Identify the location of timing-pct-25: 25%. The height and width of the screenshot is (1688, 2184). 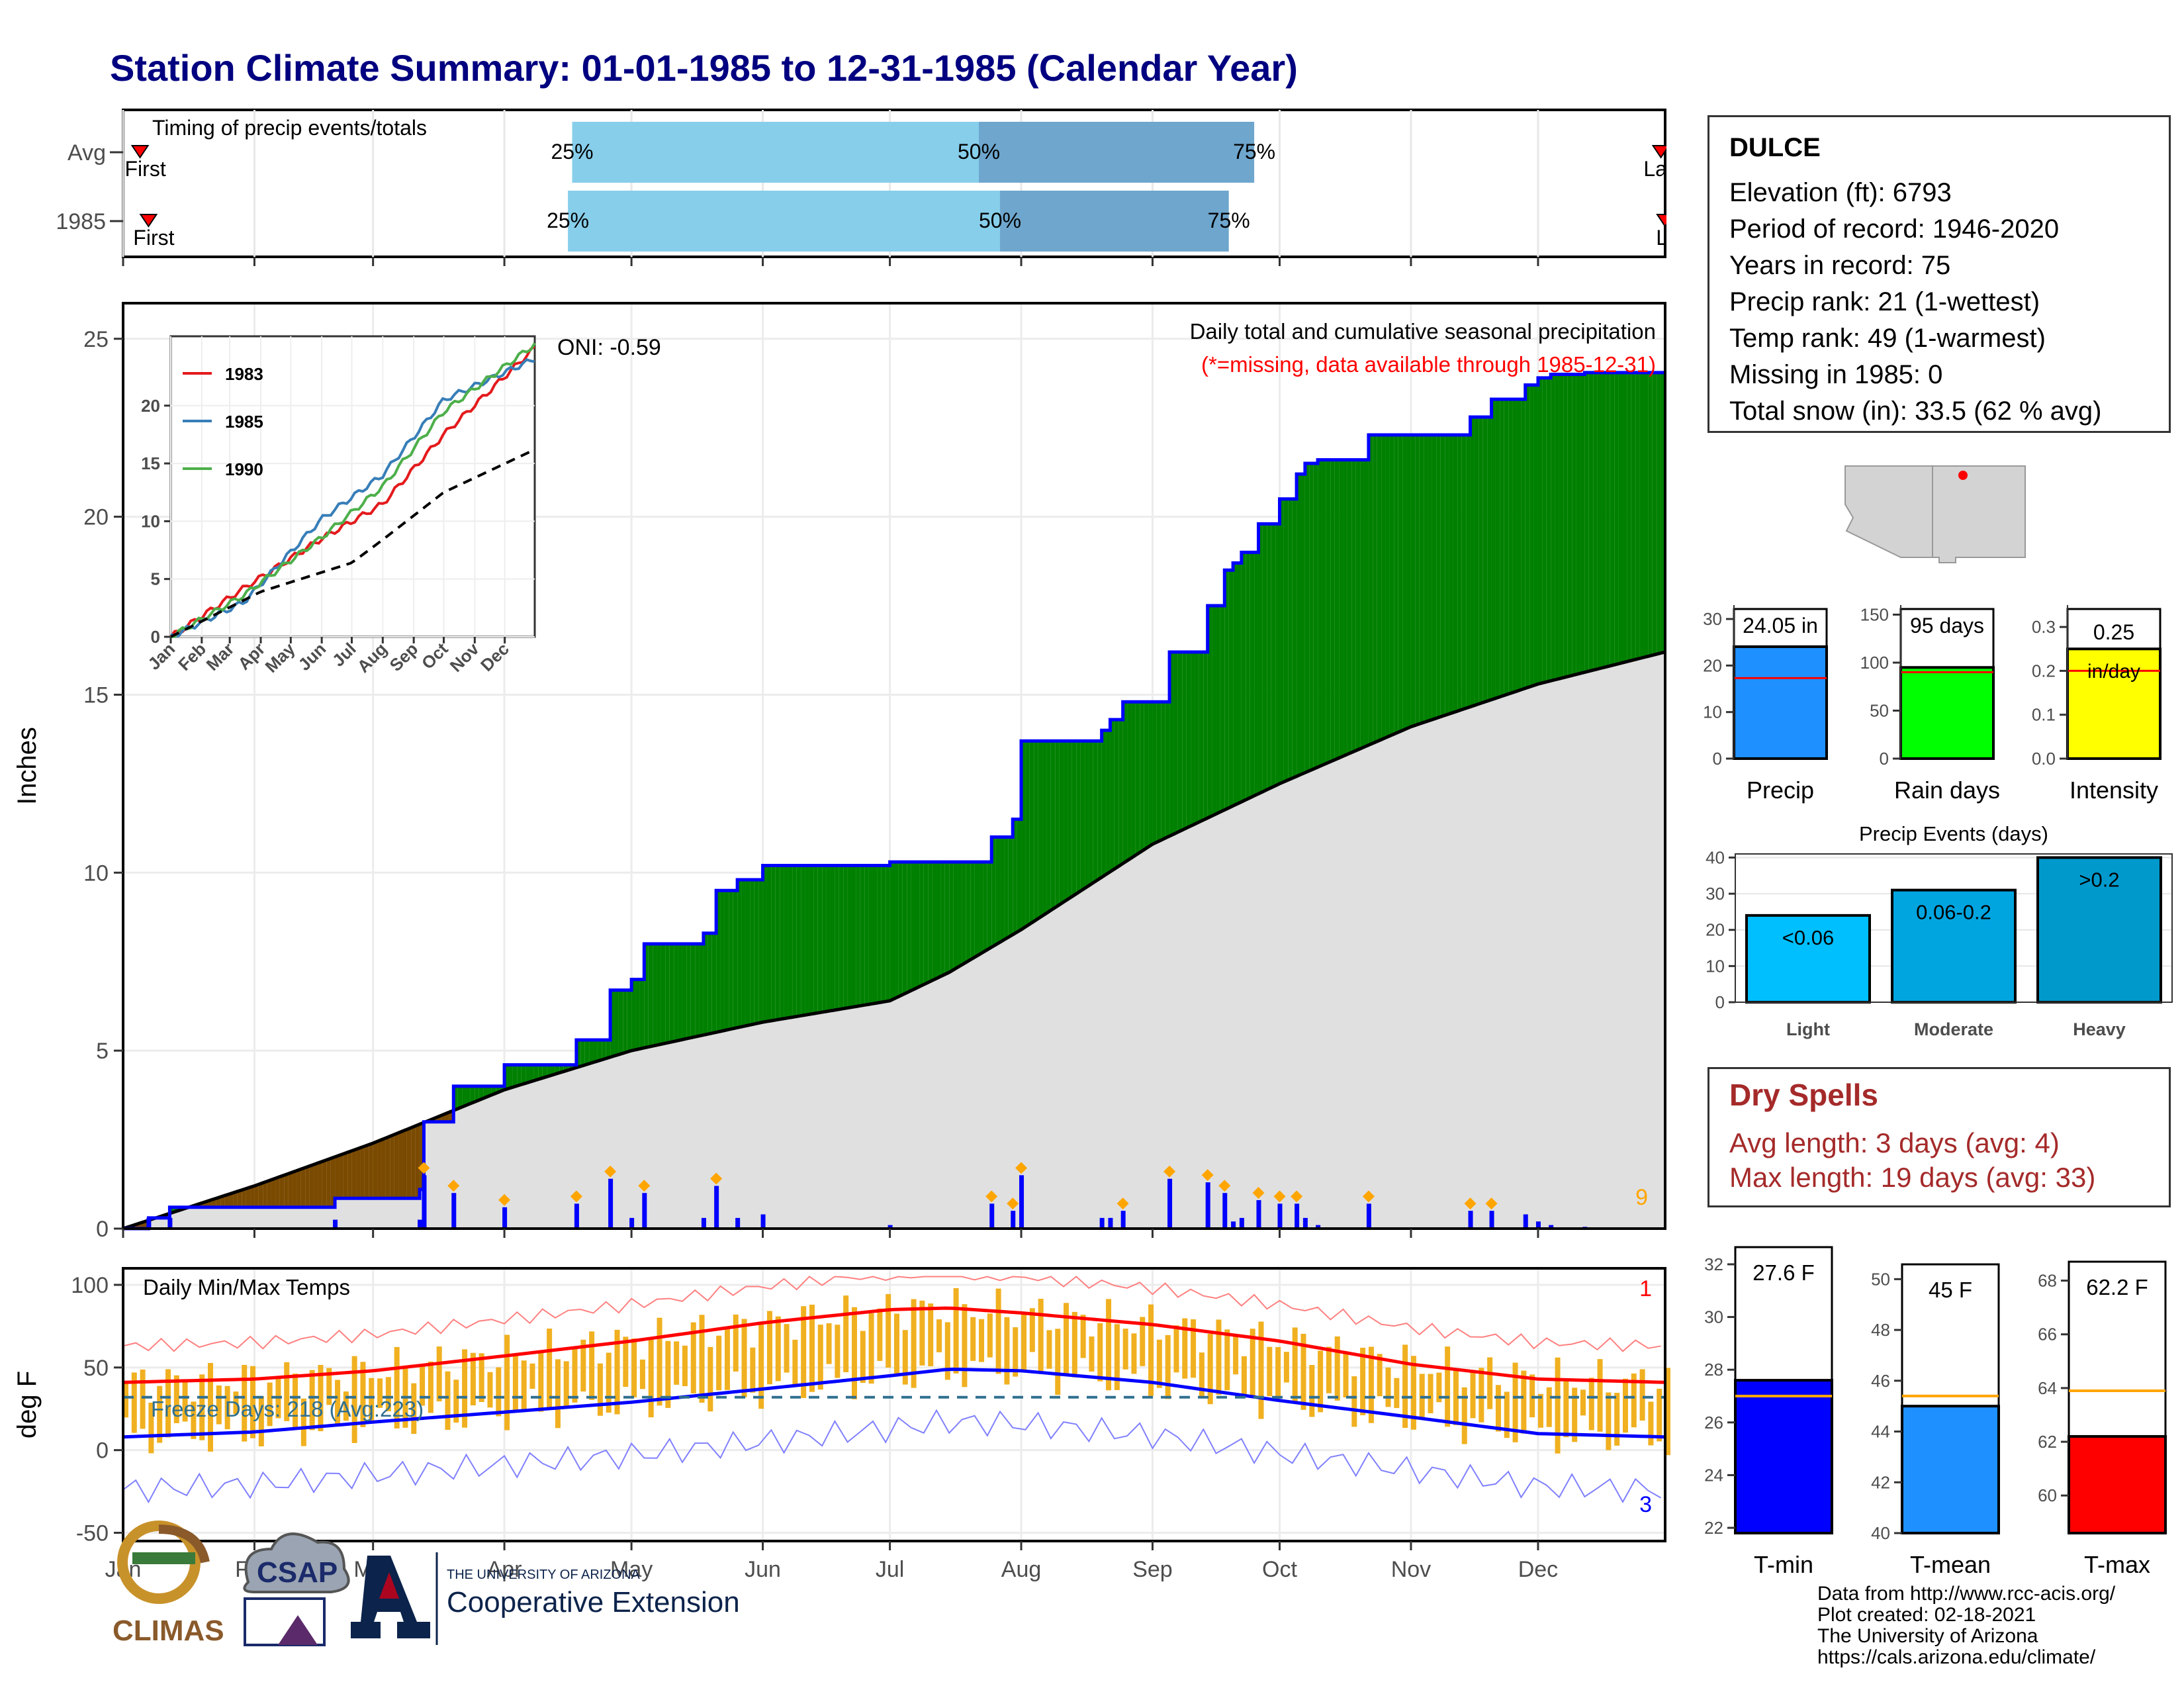
(572, 152).